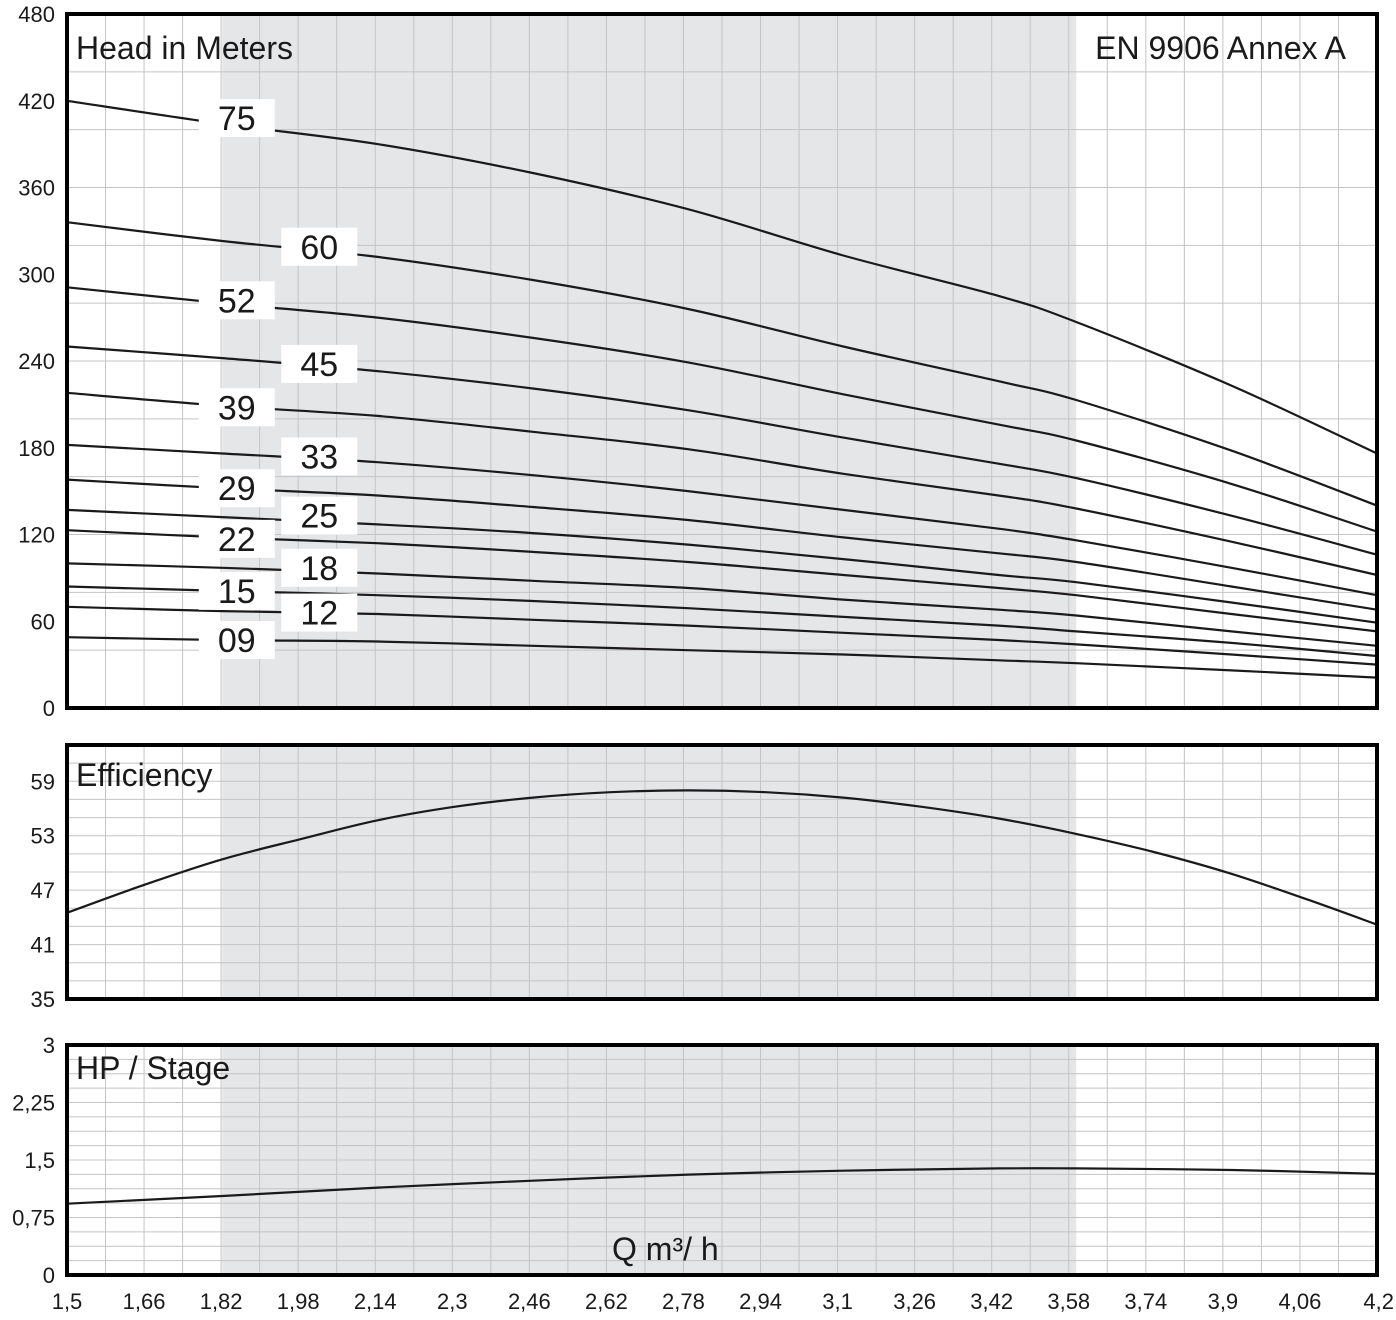 Image resolution: width=1396 pixels, height=1320 pixels. I want to click on efficiency-y-tick-label: 59, so click(43, 781).